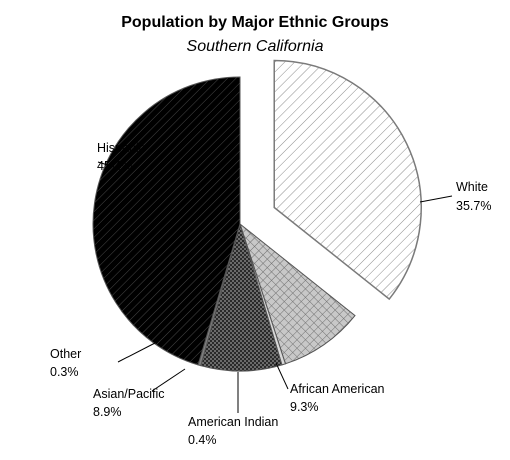 The width and height of the screenshot is (510, 460). Describe the element at coordinates (297, 293) in the screenshot. I see `pie-slice-african-american` at that location.